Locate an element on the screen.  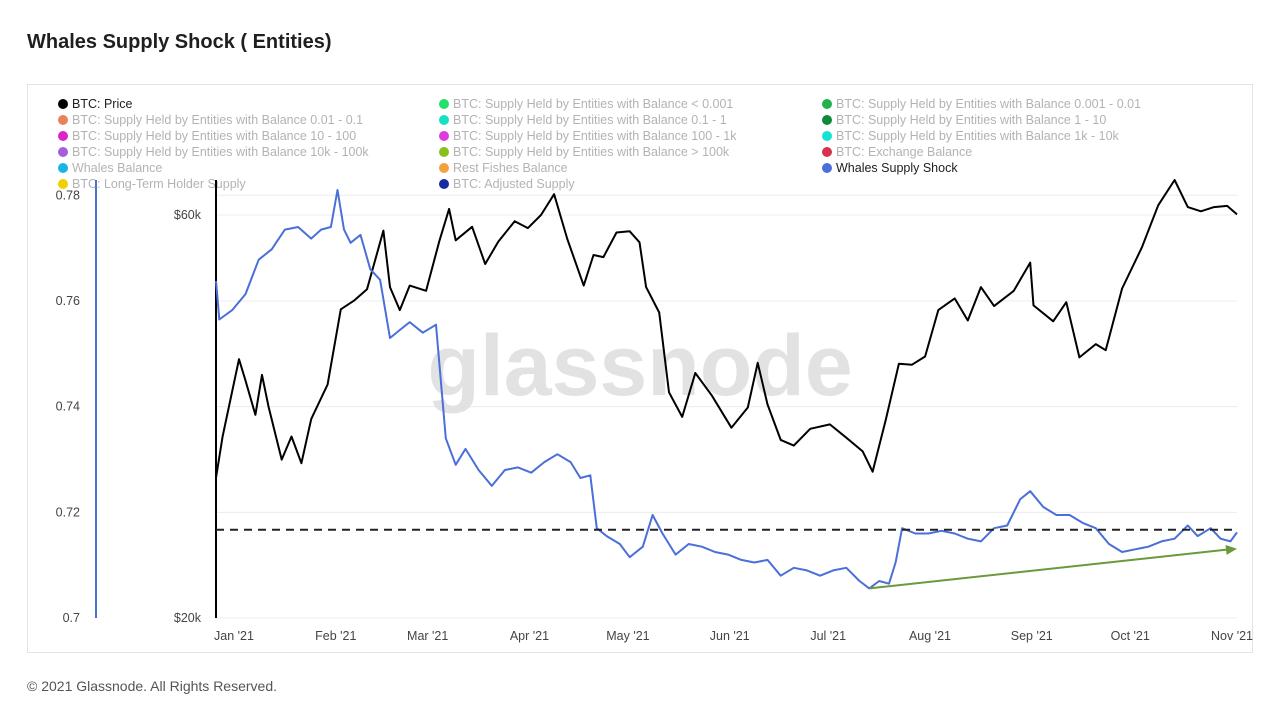
legend-item: BTC: Price is located at coordinates (95, 104).